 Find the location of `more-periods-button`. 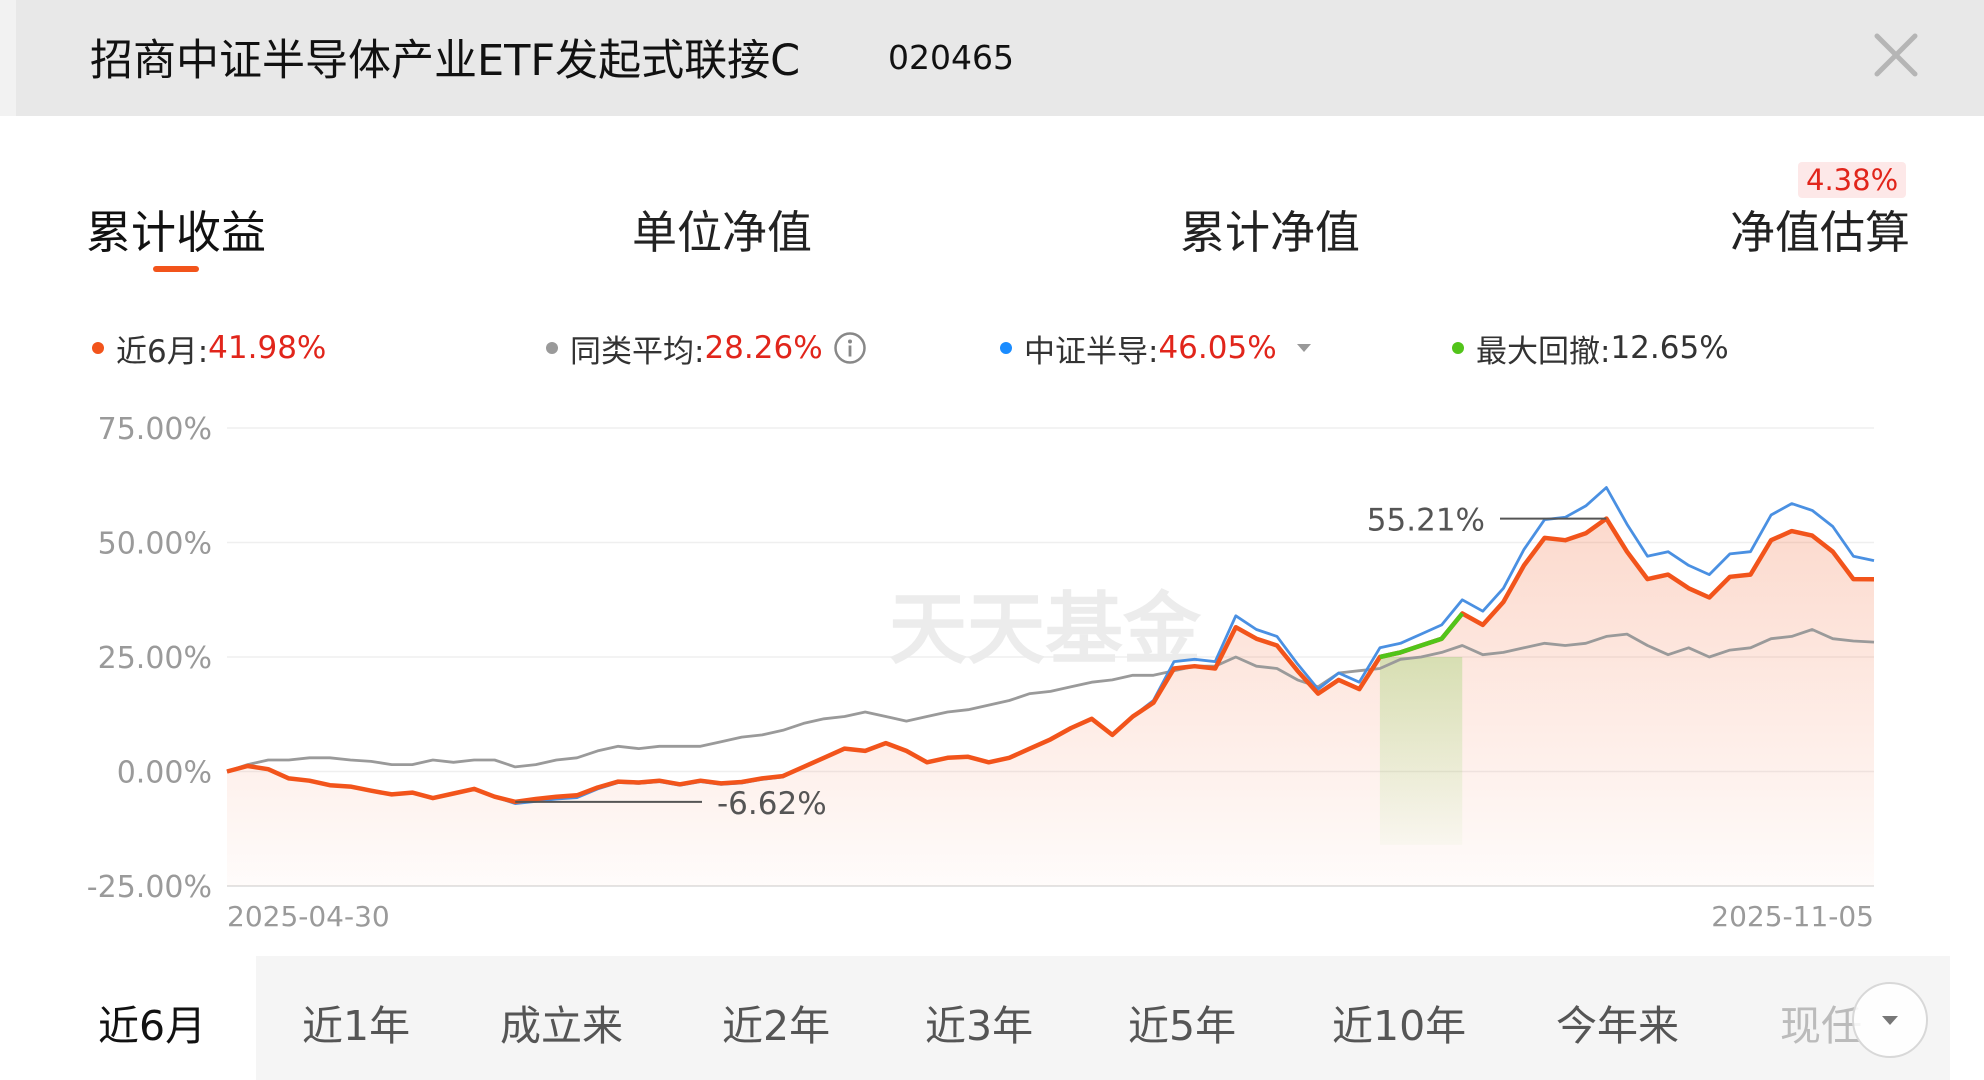

more-periods-button is located at coordinates (1890, 1020).